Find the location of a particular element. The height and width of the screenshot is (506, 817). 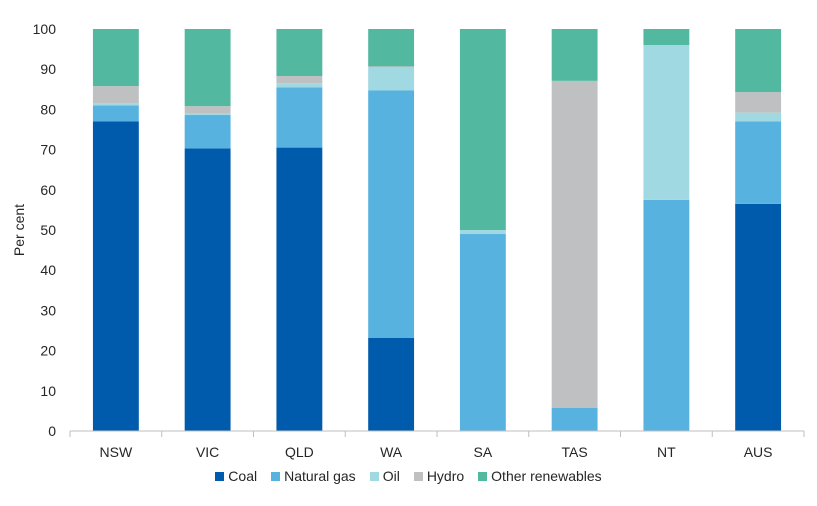

bar-segment-aus-coal is located at coordinates (758, 317).